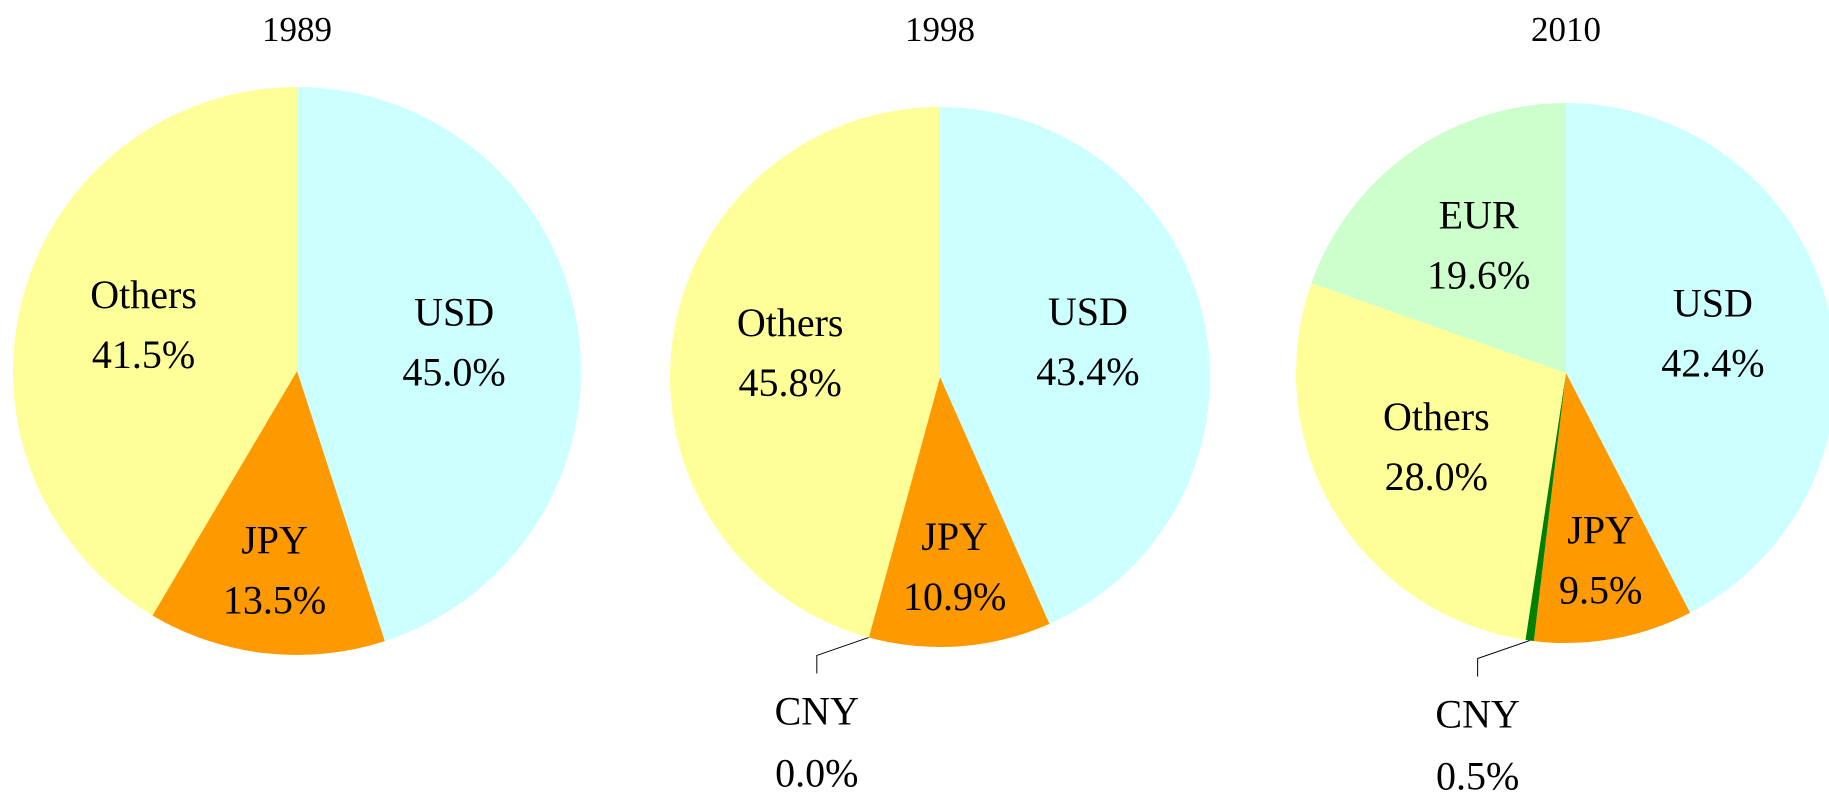 The height and width of the screenshot is (795, 1829). I want to click on slice-value-label: 41.5%, so click(143, 354).